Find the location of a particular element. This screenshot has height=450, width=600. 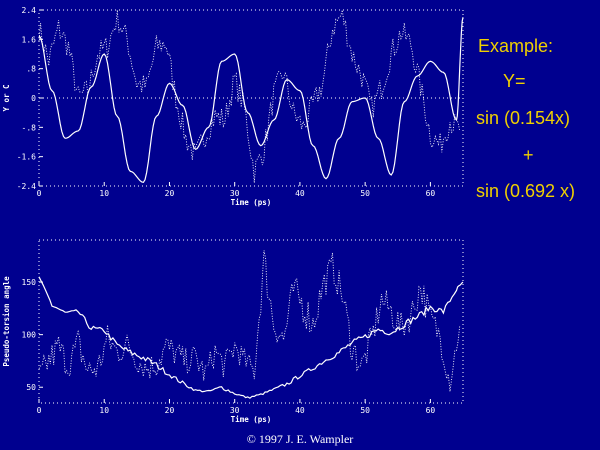

top-y-tick-label: -1.6 is located at coordinates (26, 157).